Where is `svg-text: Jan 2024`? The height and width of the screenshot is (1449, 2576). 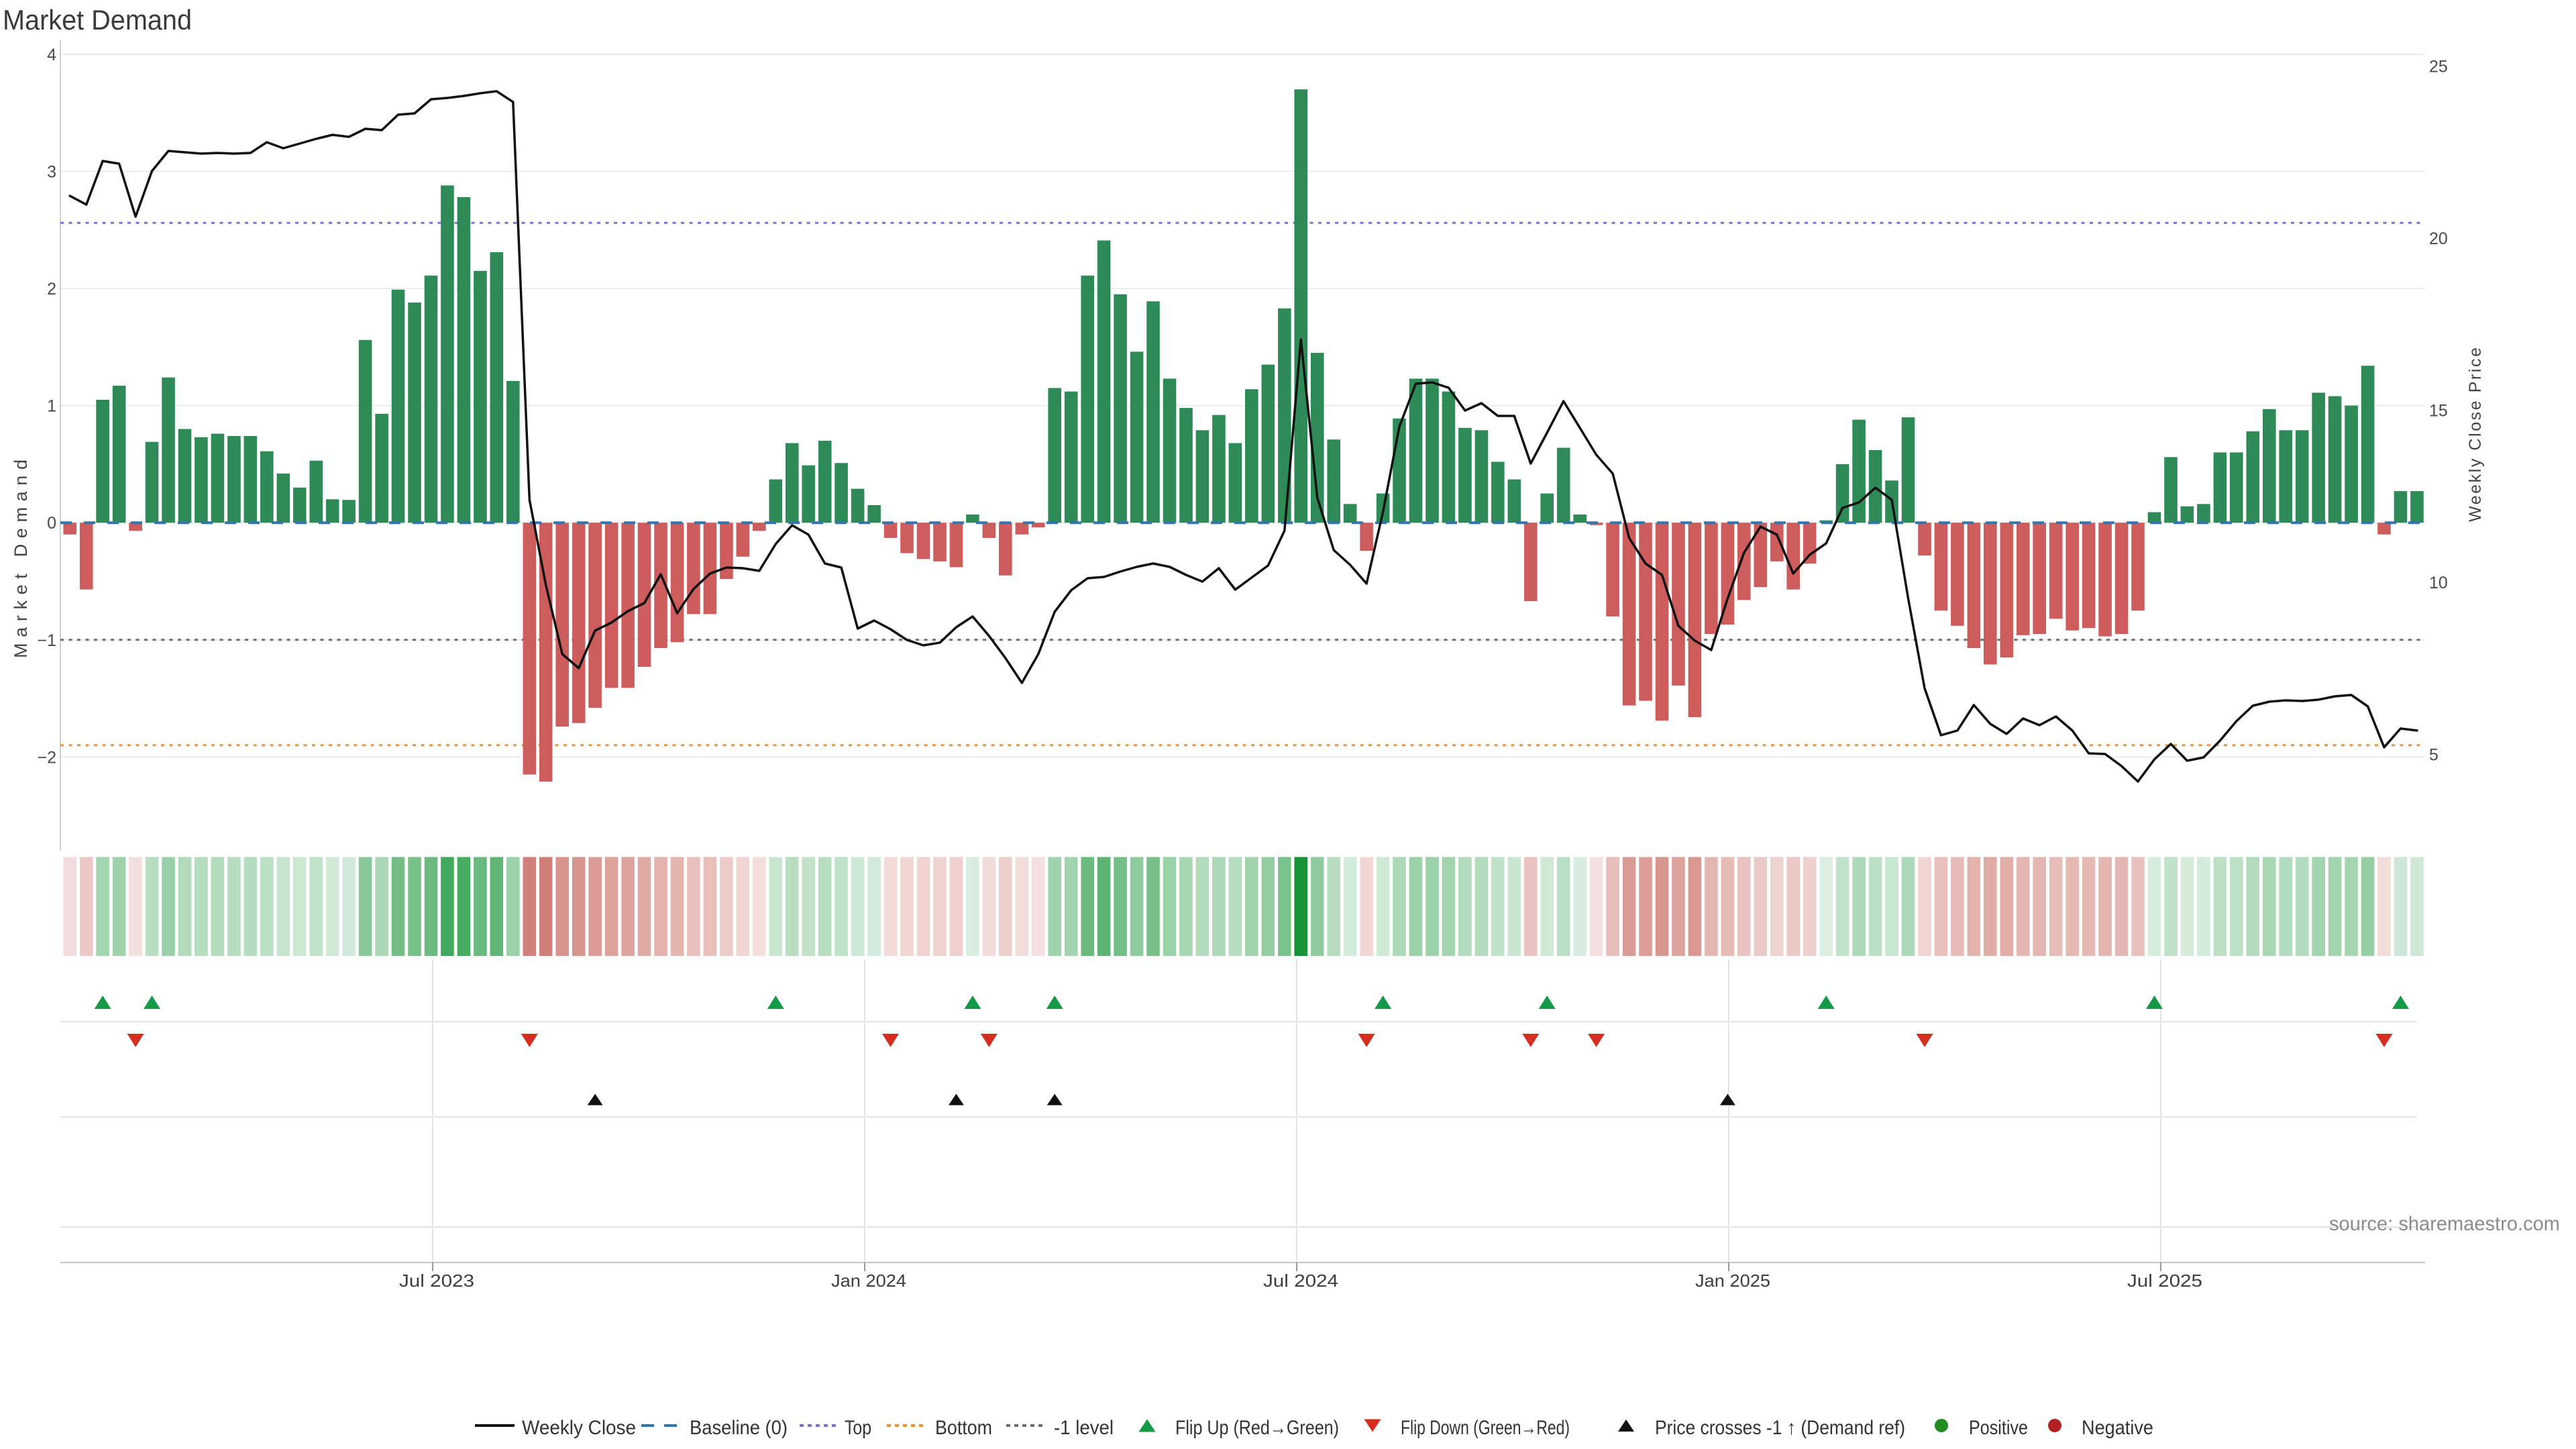
svg-text: Jan 2024 is located at coordinates (868, 1281).